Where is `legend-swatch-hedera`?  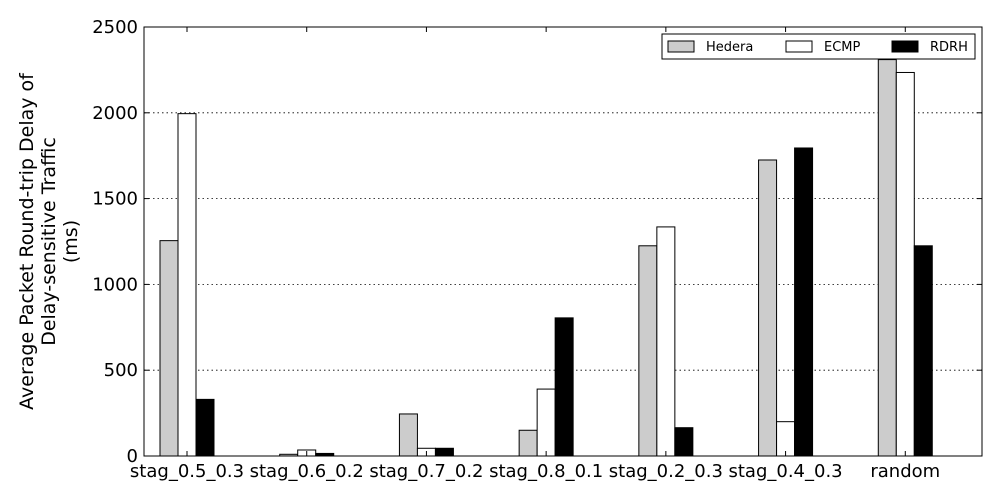 legend-swatch-hedera is located at coordinates (681, 46).